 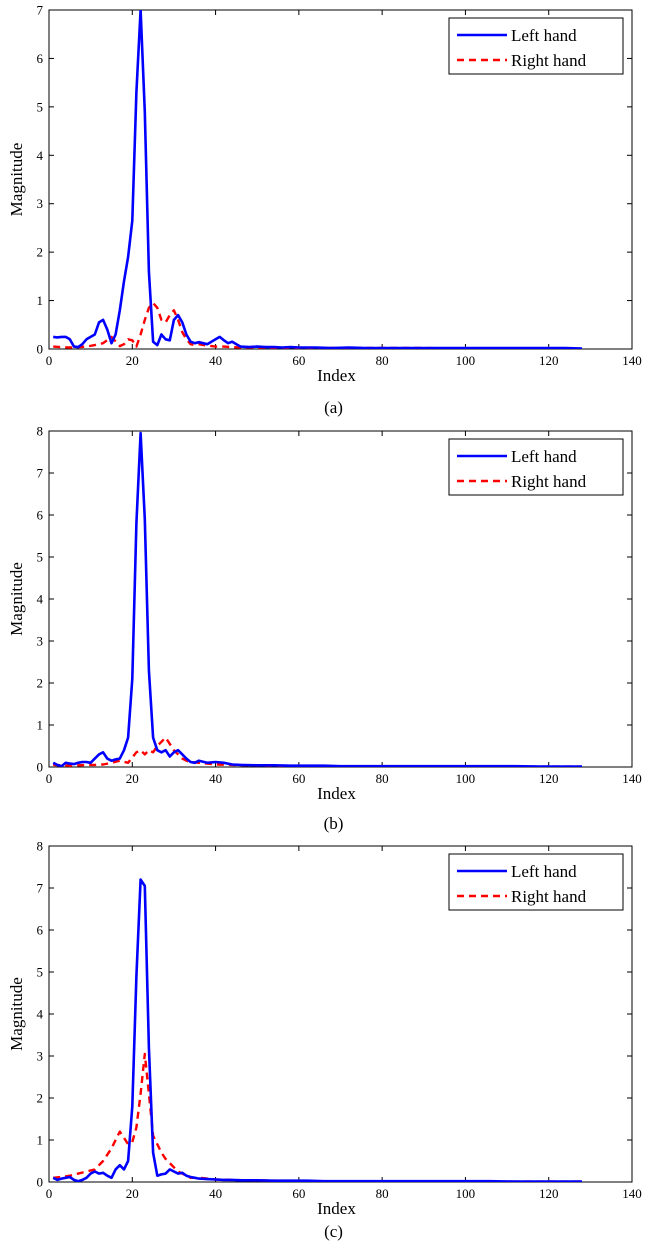 I want to click on panel-caption: (b), so click(x=334, y=823).